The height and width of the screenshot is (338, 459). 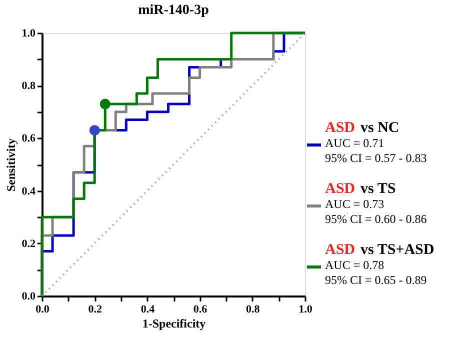 I want to click on text: AUC = 0.71, so click(x=354, y=143).